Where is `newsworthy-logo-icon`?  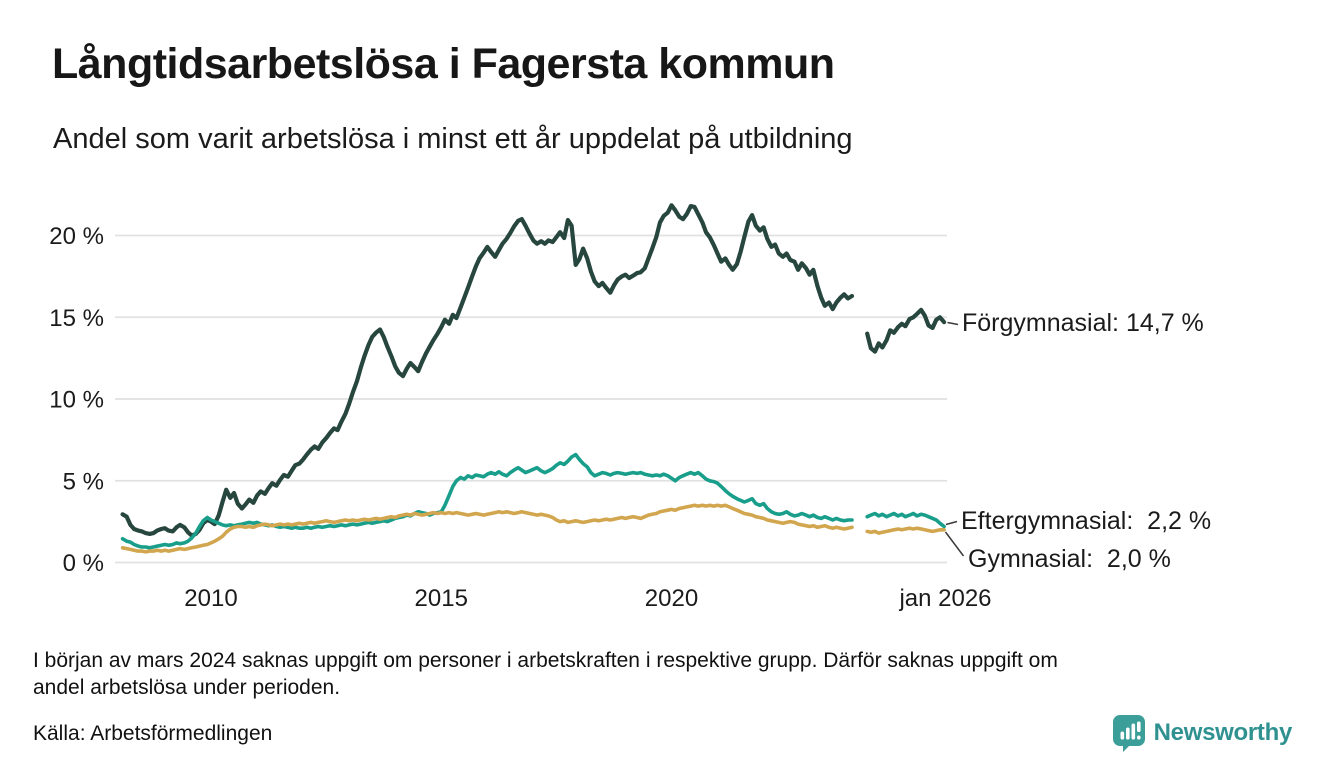
newsworthy-logo-icon is located at coordinates (1128, 733).